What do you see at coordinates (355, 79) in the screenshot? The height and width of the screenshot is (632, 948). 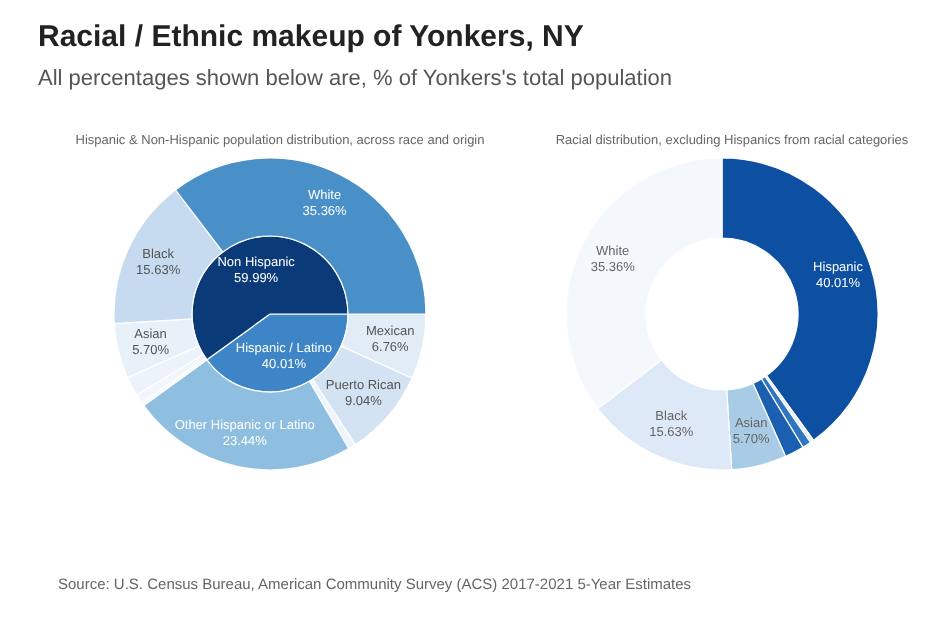 I see `chart-subtitle: All percentages shown below are, % of Yonkers's total population` at bounding box center [355, 79].